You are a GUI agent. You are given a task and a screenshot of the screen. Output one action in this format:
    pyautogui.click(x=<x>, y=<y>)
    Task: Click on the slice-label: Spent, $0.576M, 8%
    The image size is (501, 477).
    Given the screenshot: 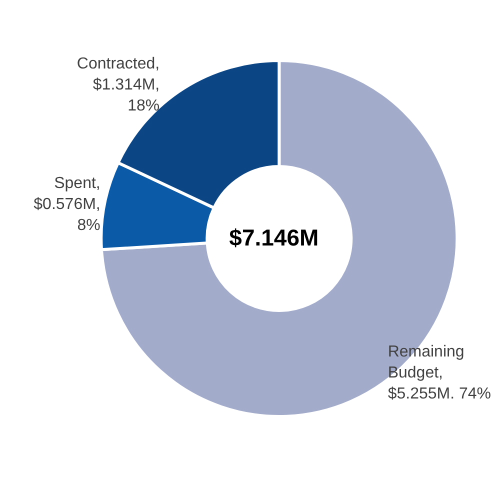 What is the action you would take?
    pyautogui.click(x=67, y=204)
    